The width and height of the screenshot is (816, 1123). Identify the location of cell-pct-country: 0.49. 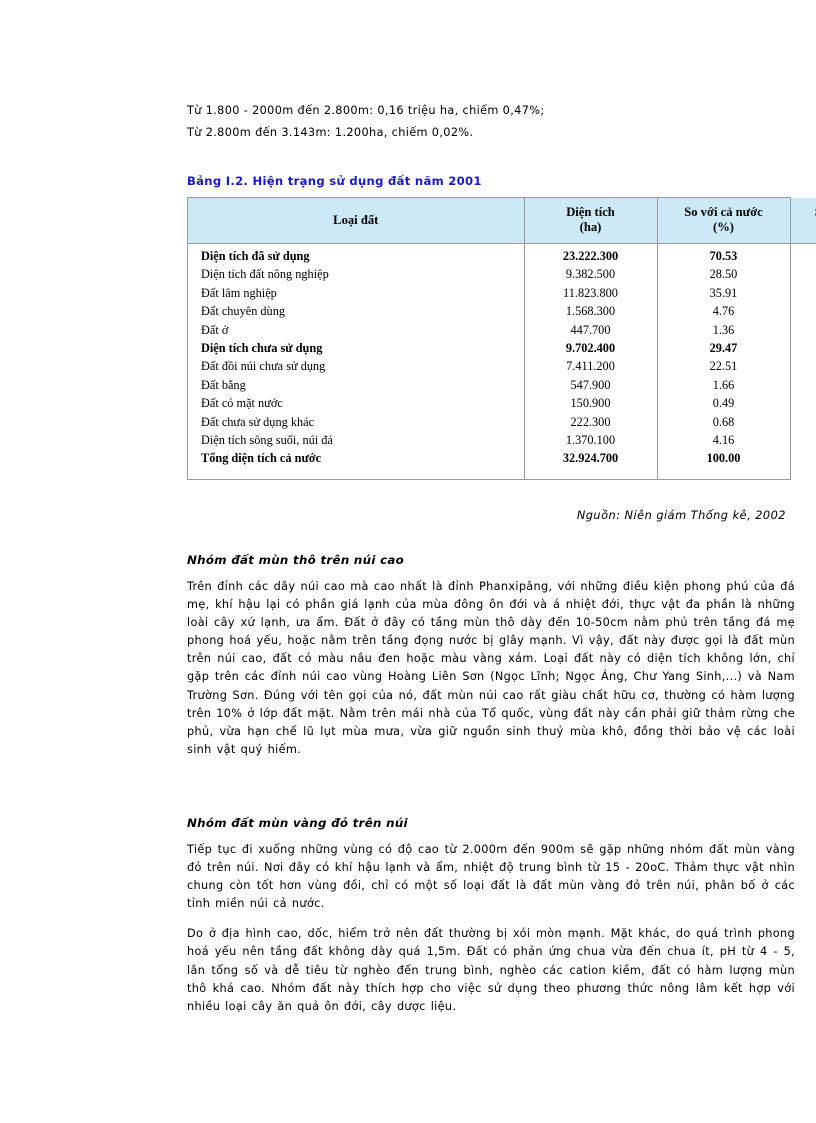
(724, 403).